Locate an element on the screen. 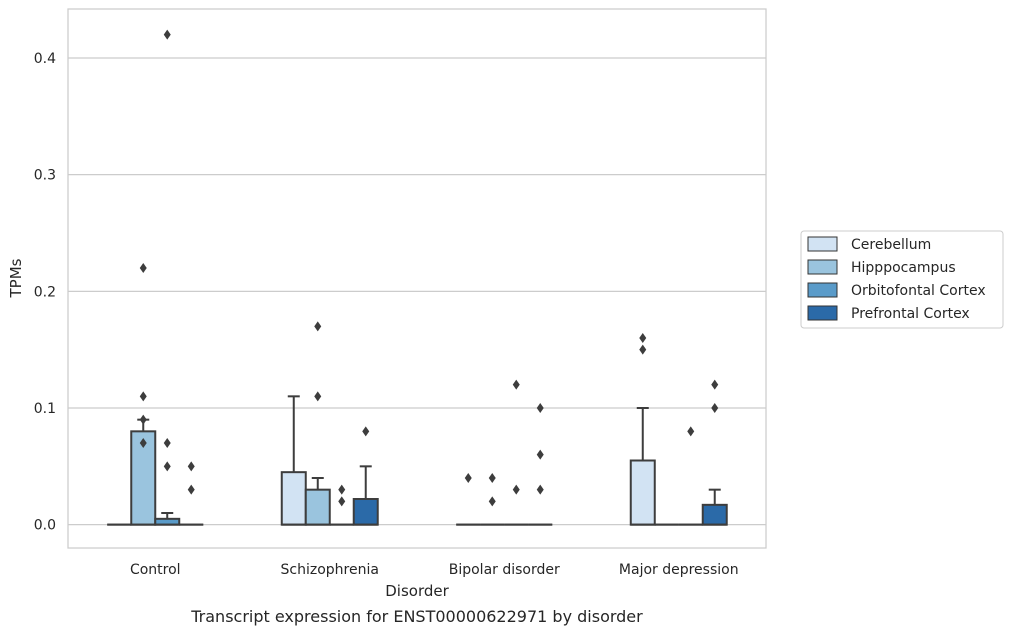 The width and height of the screenshot is (1014, 634). box-orbitofontal-cortex-schizophrenia is located at coordinates (341, 505).